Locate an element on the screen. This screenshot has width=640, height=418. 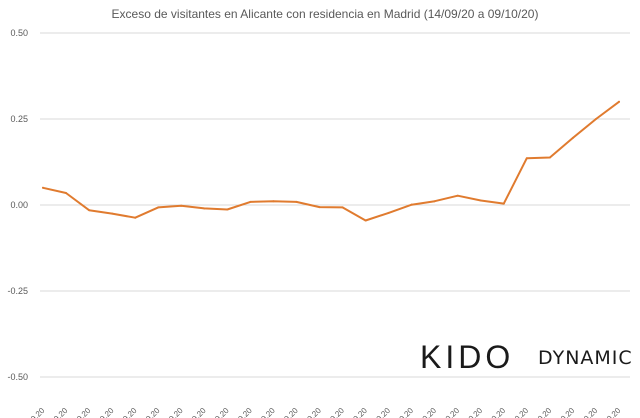
y-tick-label: -0.25 is located at coordinates (17, 291).